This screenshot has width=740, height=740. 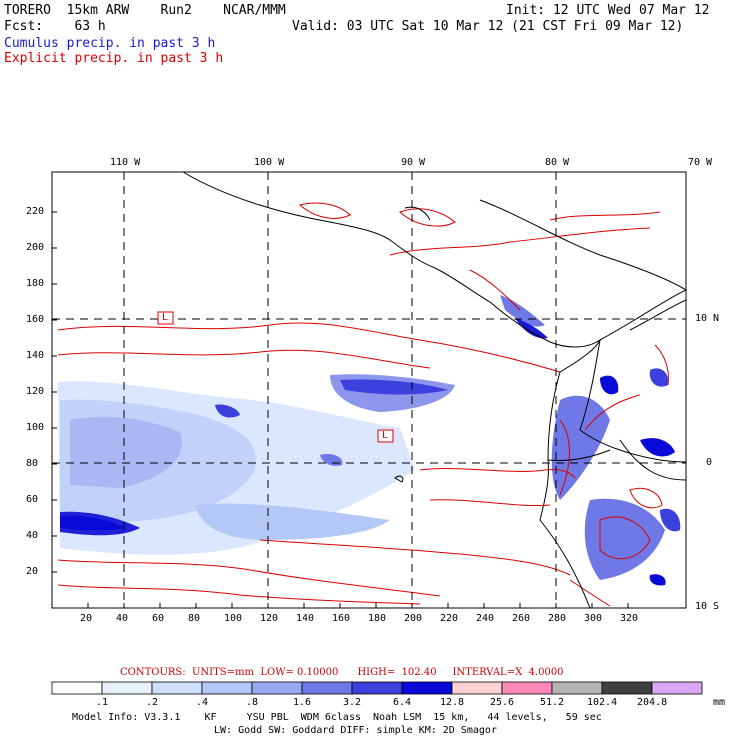 What do you see at coordinates (557, 162) in the screenshot?
I see `lon-label: 80 W` at bounding box center [557, 162].